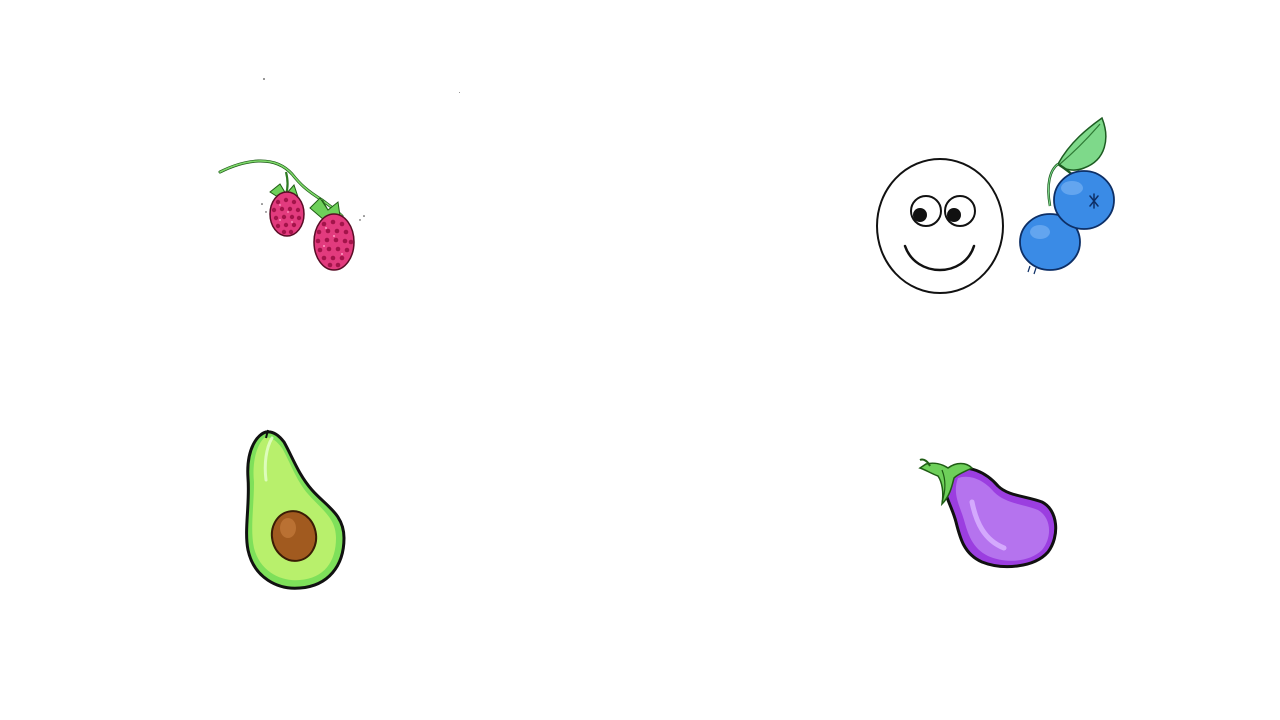  I want to click on avocado-icon, so click(294, 511).